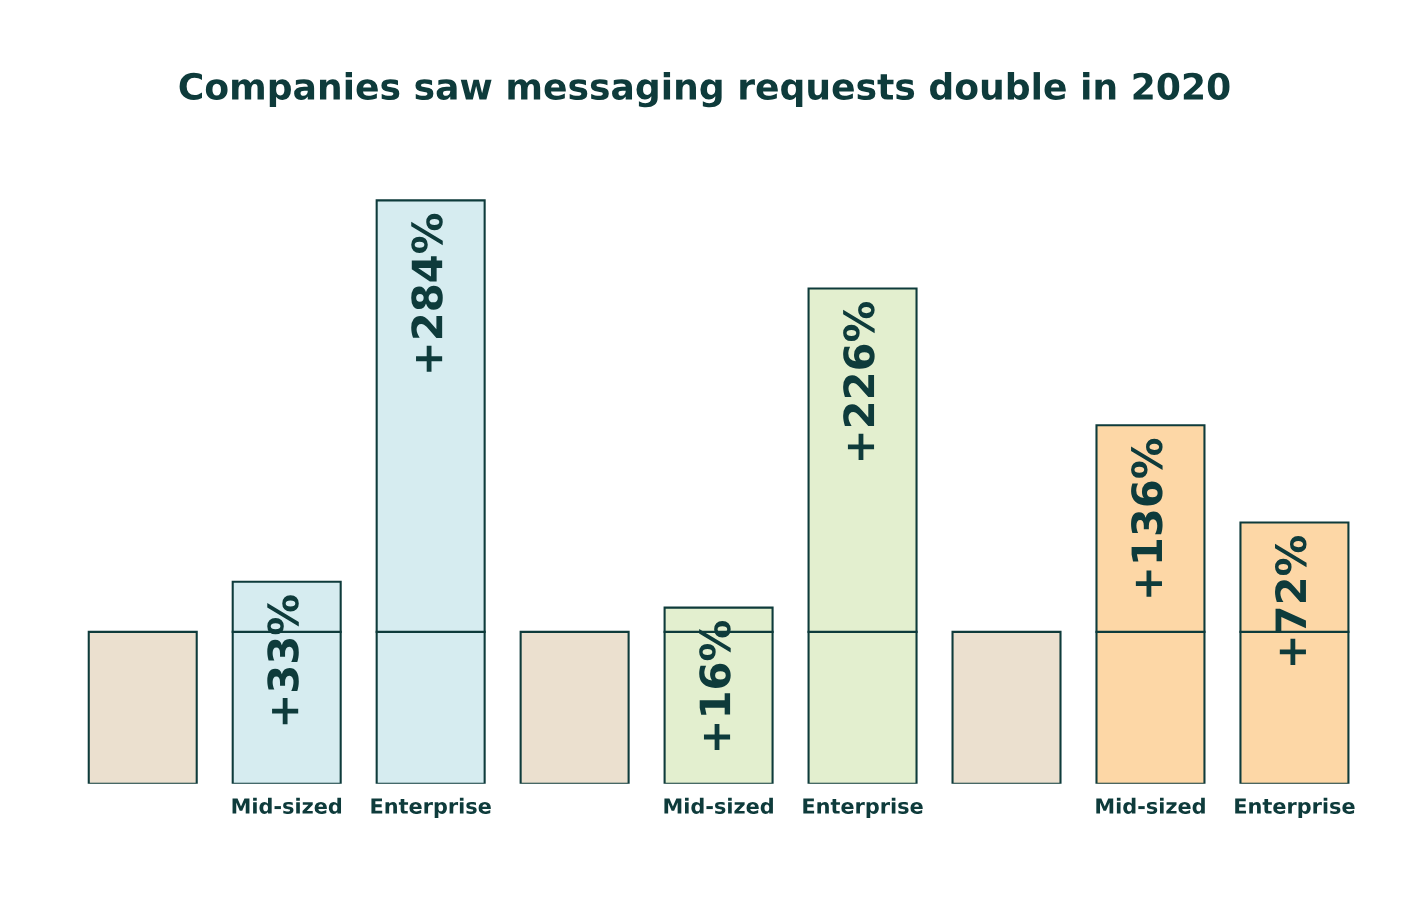 This screenshot has height=901, width=1409. I want to click on data-label: +136%, so click(1147, 517).